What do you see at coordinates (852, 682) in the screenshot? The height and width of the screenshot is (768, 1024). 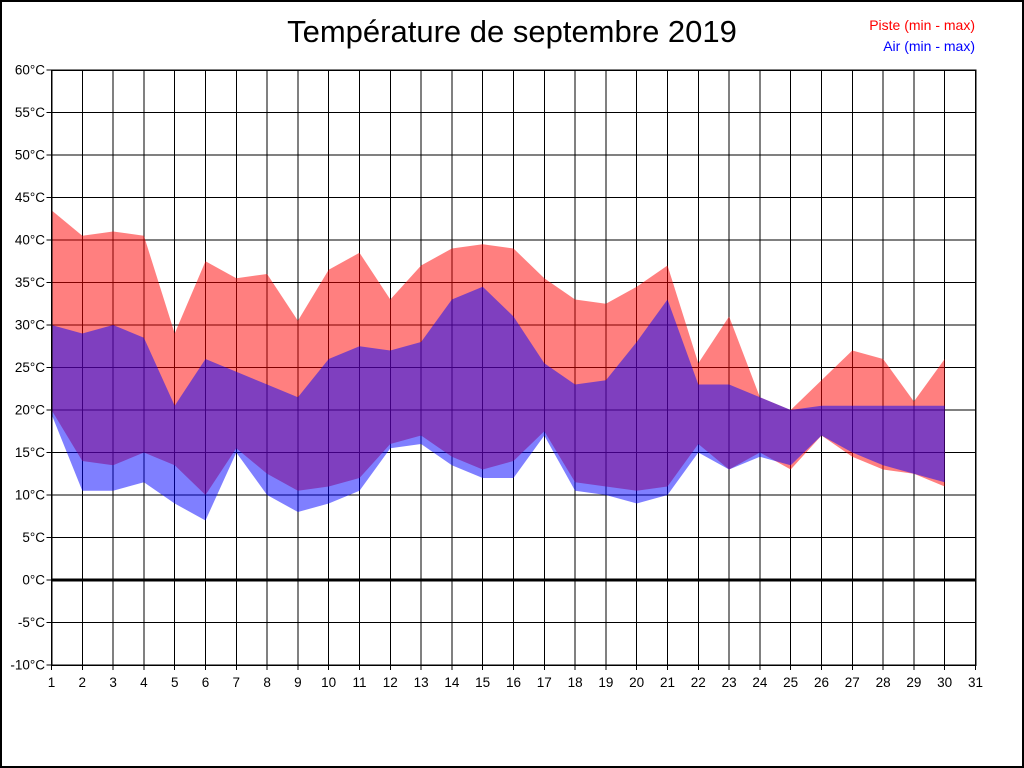 I see `svg-text: 27` at bounding box center [852, 682].